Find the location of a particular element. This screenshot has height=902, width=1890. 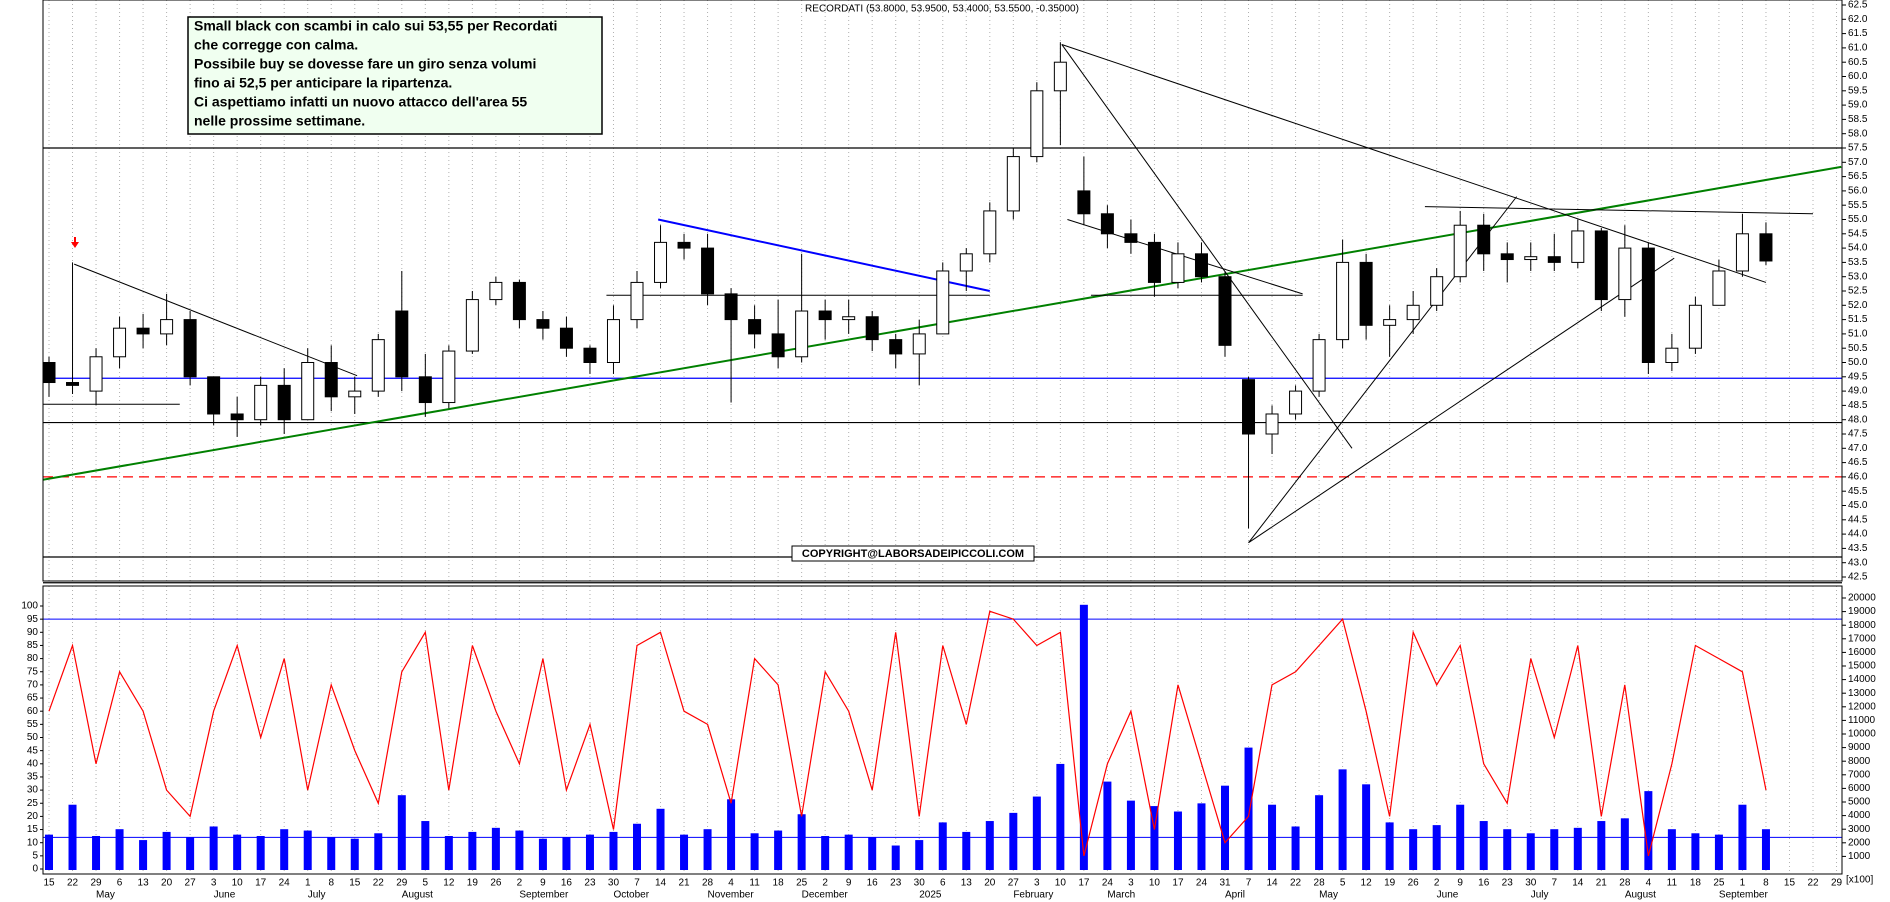

x-tick-label: 24 is located at coordinates (1202, 883).